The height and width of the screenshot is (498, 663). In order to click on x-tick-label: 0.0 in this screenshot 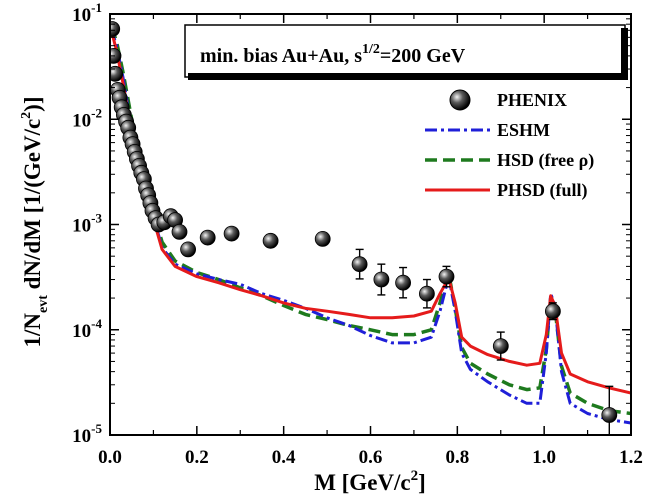, I will do `click(110, 457)`.